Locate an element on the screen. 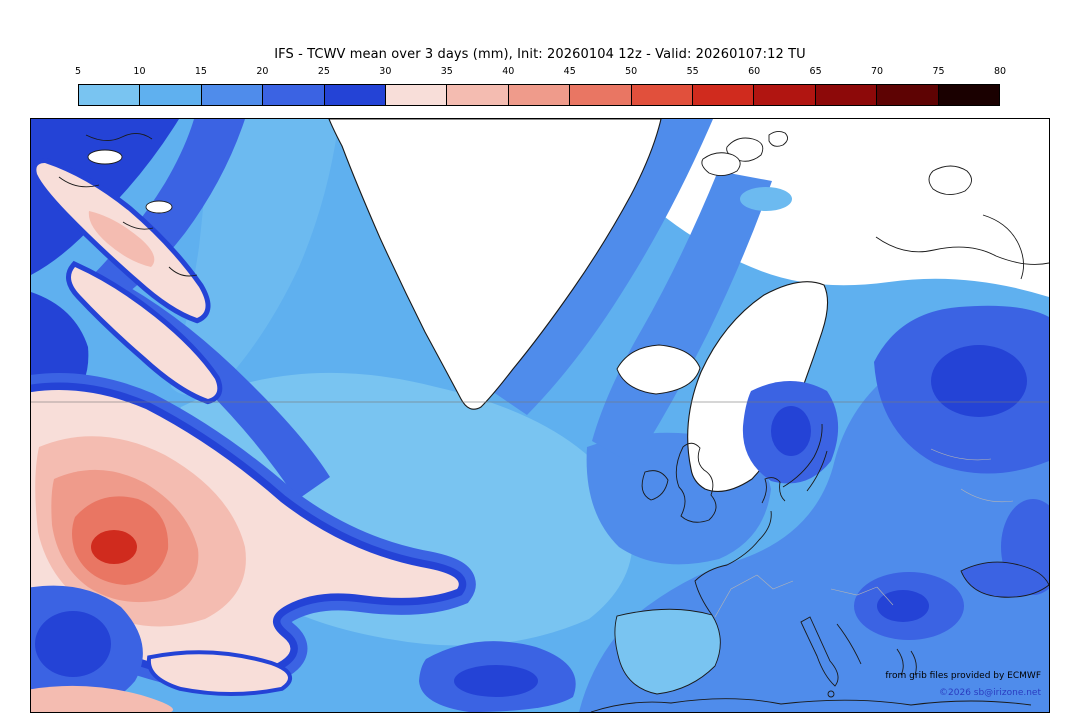 The image size is (1080, 718). colorbar-tick-label: 35 is located at coordinates (446, 71).